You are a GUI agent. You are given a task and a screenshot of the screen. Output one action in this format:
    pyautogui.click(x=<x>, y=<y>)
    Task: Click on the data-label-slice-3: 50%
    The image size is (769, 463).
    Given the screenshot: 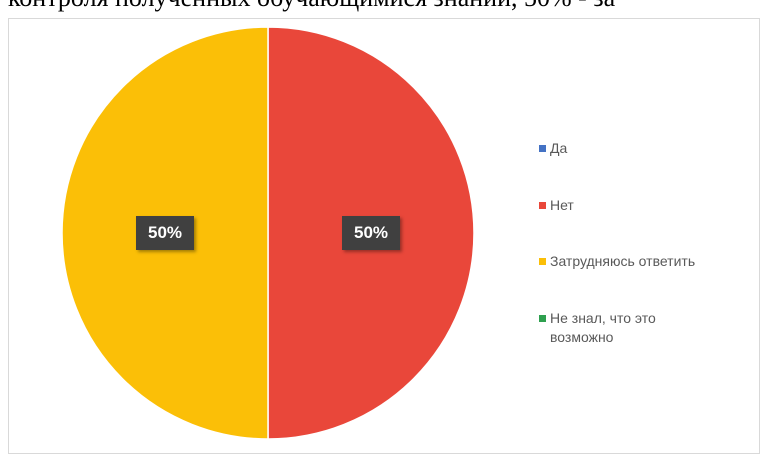 What is the action you would take?
    pyautogui.click(x=165, y=233)
    